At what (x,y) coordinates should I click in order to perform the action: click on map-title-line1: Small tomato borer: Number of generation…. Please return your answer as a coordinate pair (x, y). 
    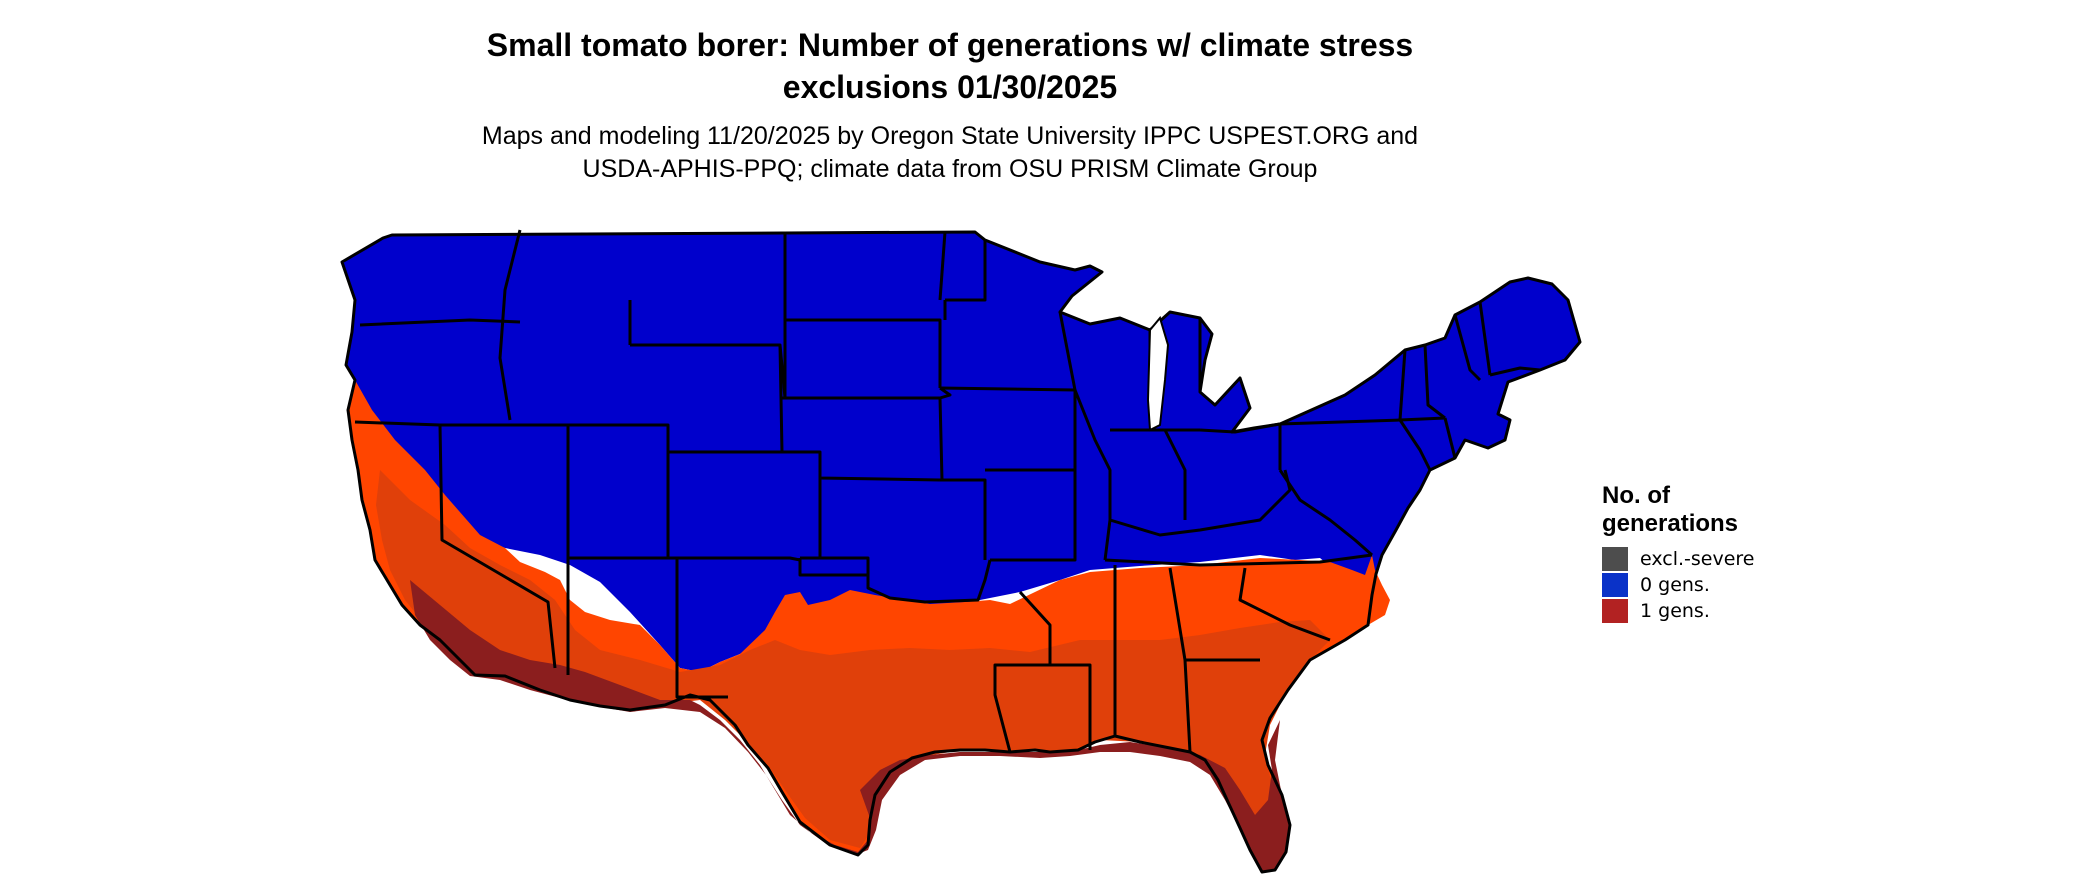
    Looking at the image, I should click on (950, 45).